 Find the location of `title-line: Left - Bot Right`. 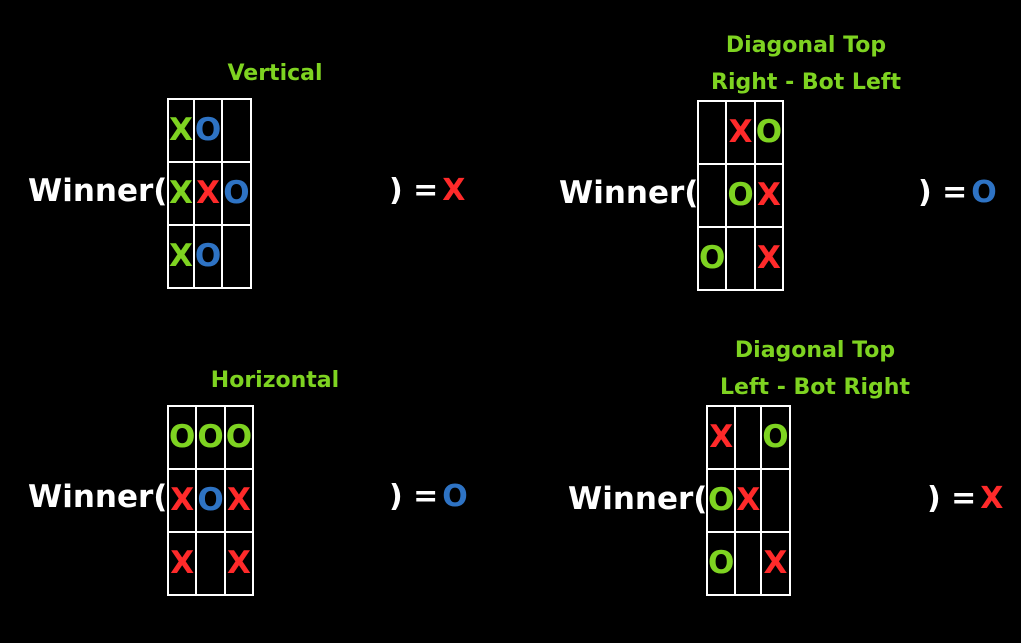

title-line: Left - Bot Right is located at coordinates (815, 387).